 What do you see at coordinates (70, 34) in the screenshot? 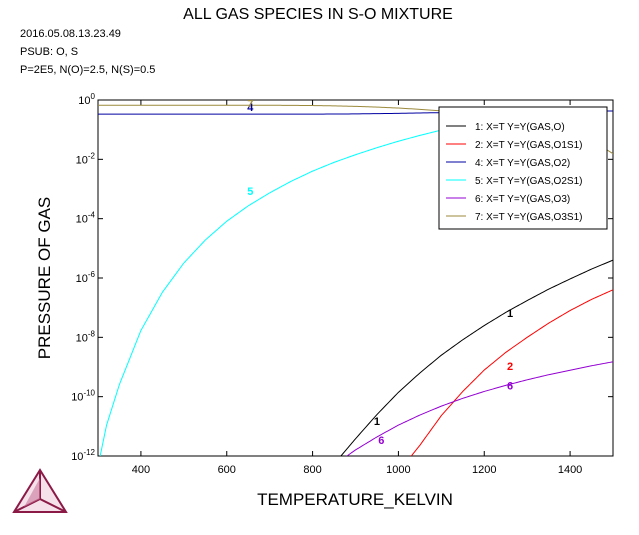
I see `timestamp: 2016.05.08.13.23.49` at bounding box center [70, 34].